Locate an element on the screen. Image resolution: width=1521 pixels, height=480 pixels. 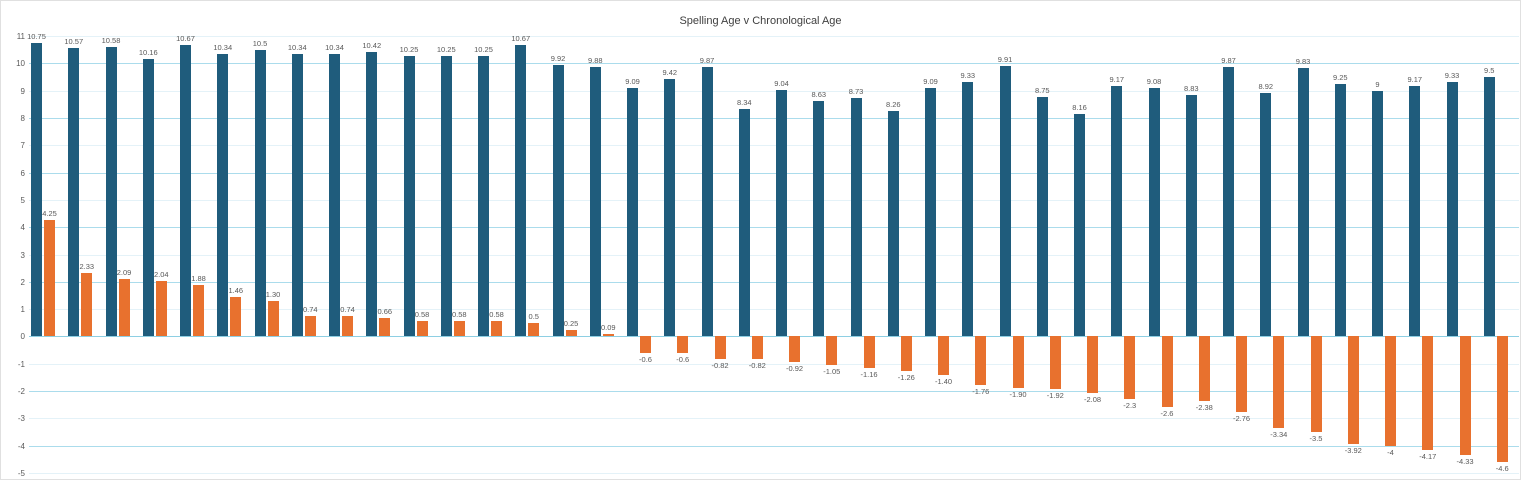
bar-value-label: 9.87 is located at coordinates (707, 60).